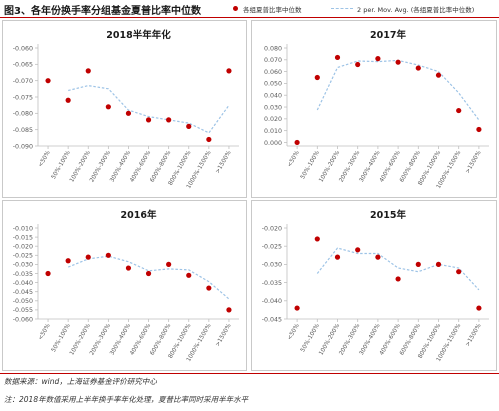  I want to click on y-tick-label: -0.075, so click(23, 97).